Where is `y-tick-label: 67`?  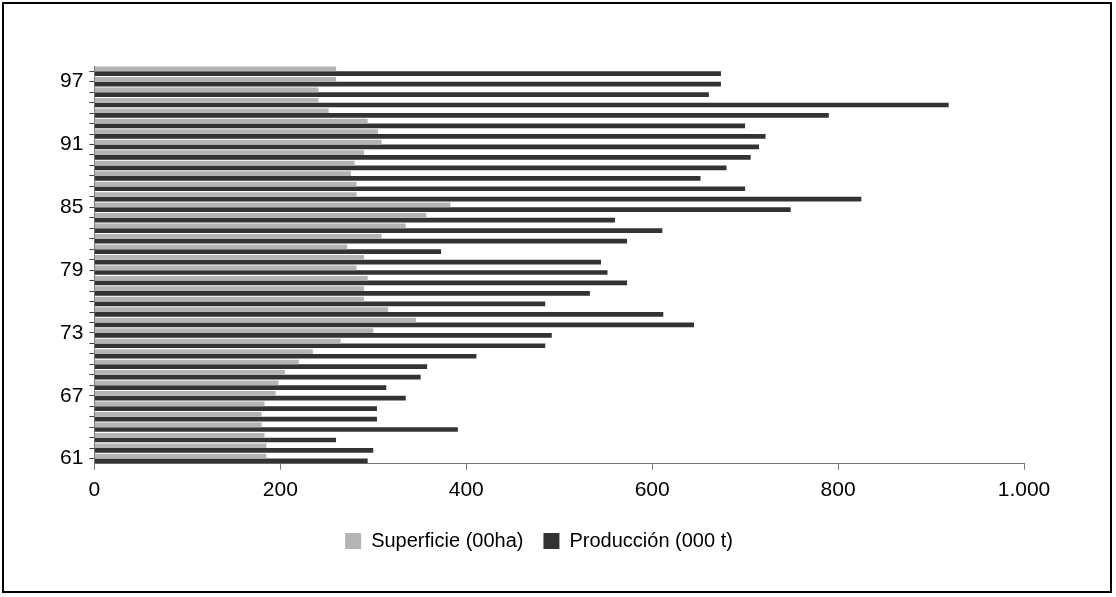 y-tick-label: 67 is located at coordinates (72, 394).